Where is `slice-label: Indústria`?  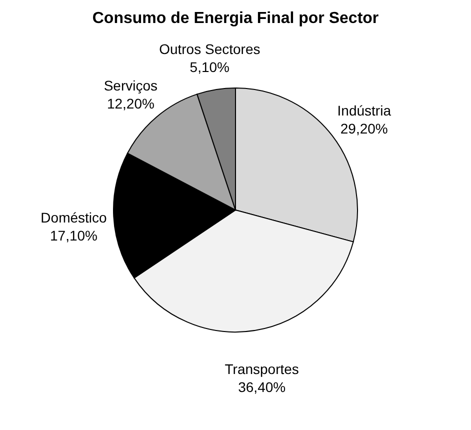 slice-label: Indústria is located at coordinates (364, 110).